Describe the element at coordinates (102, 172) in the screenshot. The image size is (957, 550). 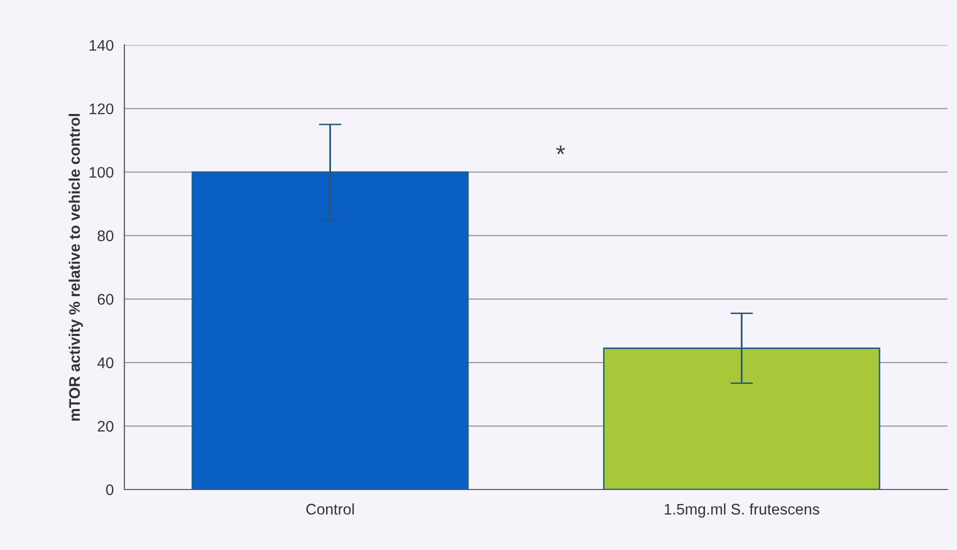
I see `y-tick-label: 100` at that location.